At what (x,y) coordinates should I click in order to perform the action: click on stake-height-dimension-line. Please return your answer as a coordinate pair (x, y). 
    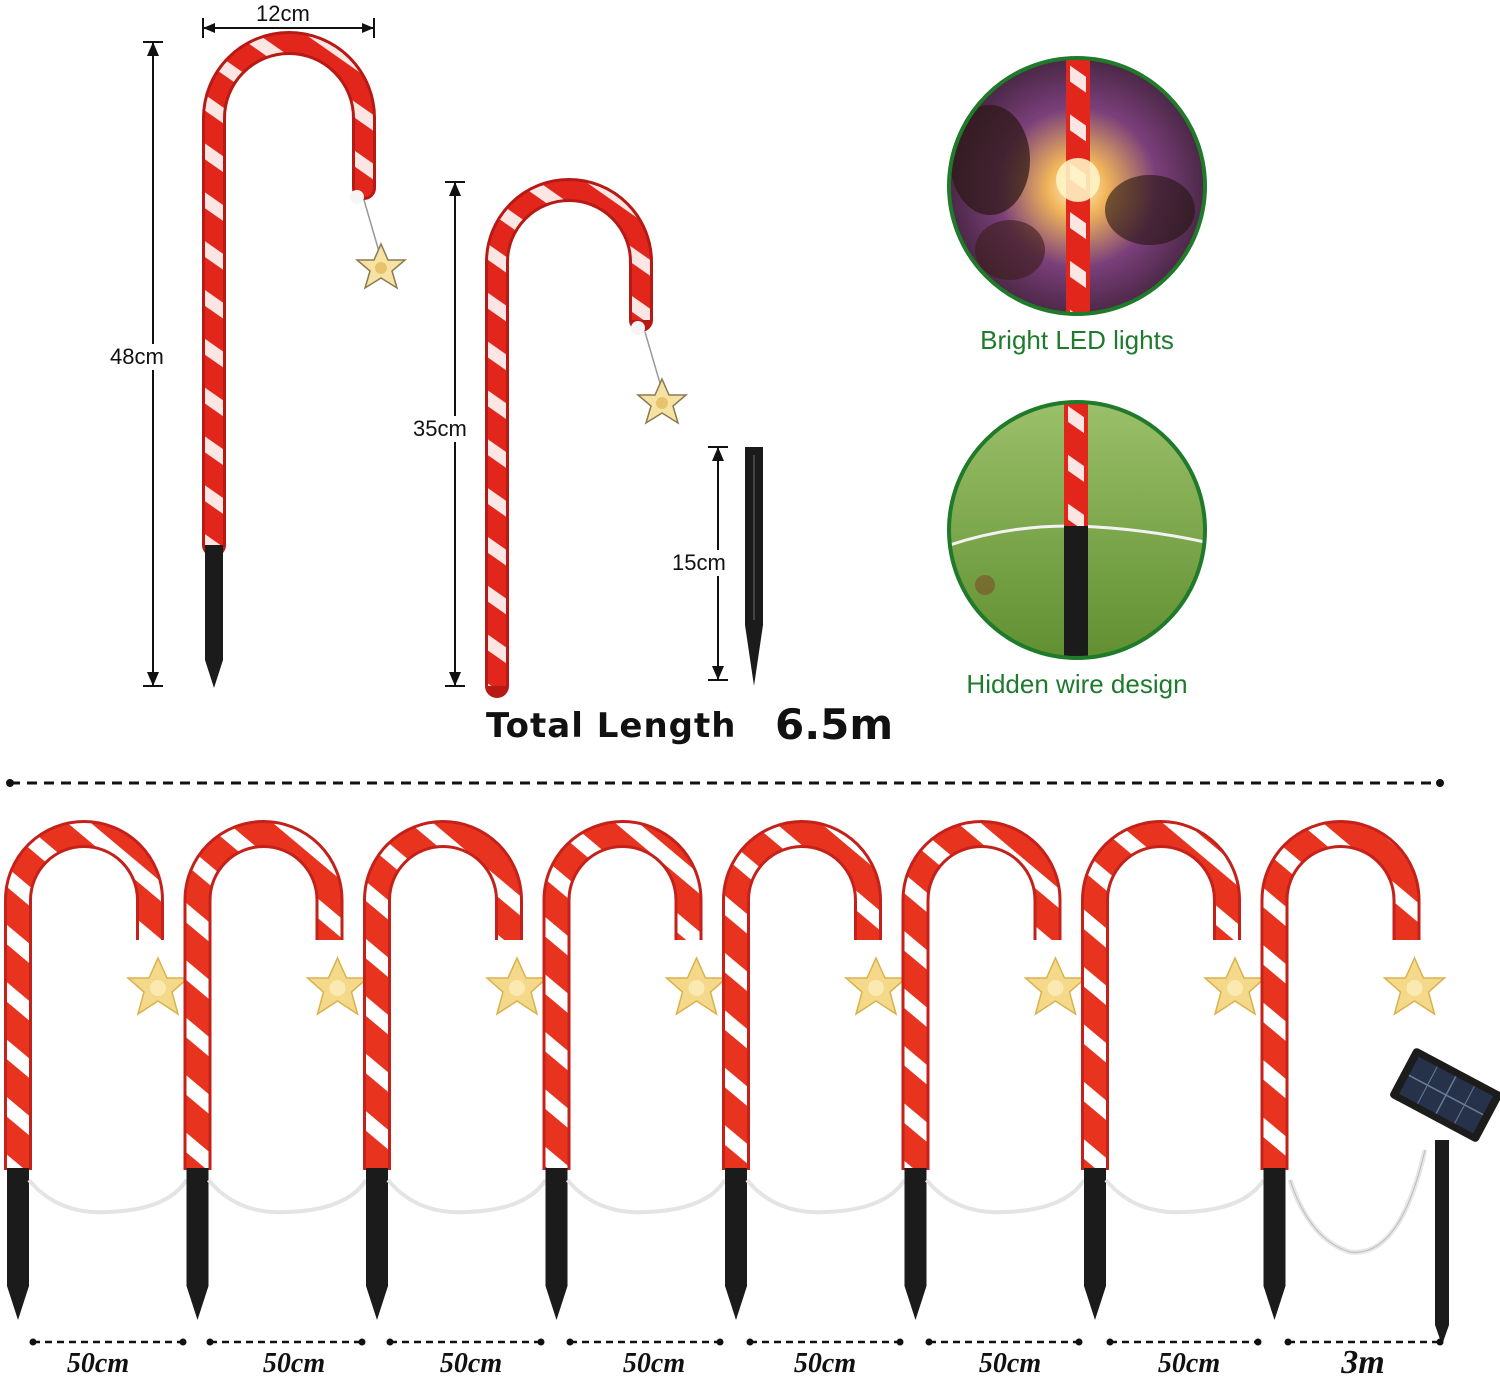
    Looking at the image, I should click on (718, 563).